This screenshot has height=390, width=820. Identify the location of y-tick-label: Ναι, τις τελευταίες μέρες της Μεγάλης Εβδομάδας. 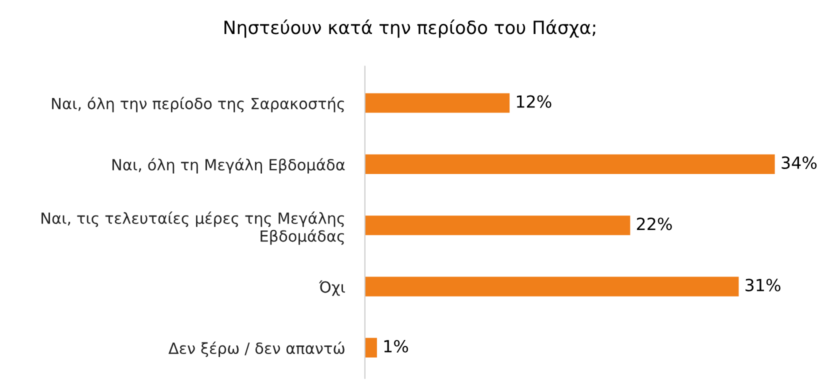
(193, 228).